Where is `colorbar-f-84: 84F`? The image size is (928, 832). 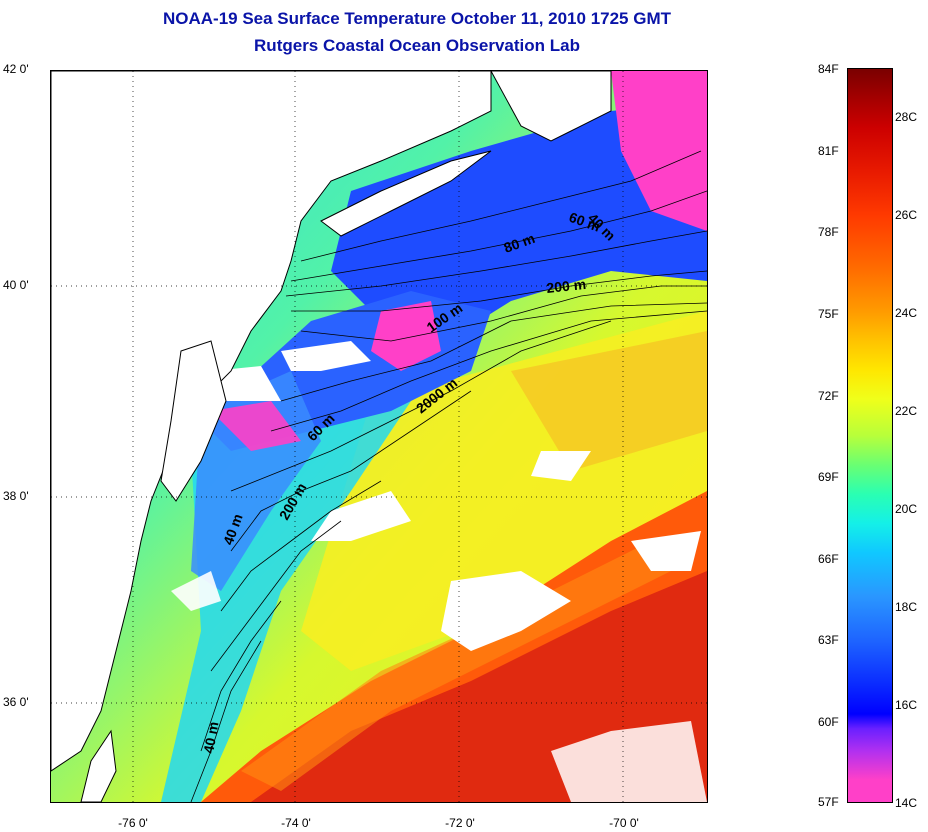
colorbar-f-84: 84F is located at coordinates (828, 69).